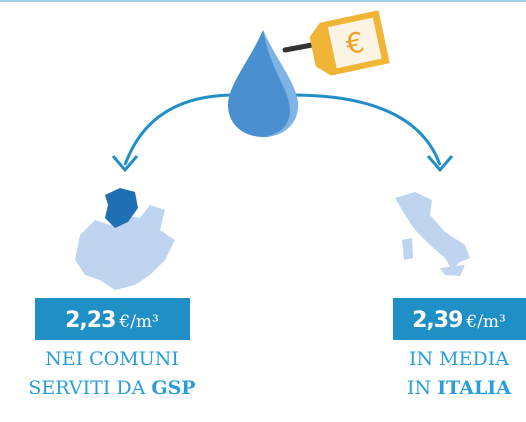  I want to click on price-text: 2,39 €/m³, so click(459, 320).